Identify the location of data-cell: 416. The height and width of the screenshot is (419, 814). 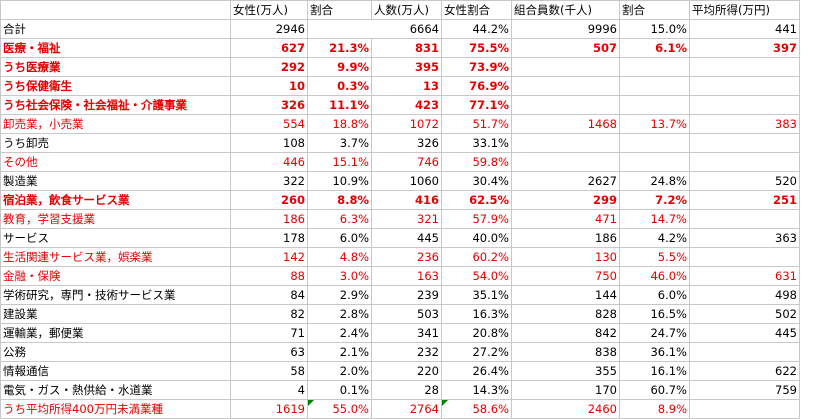
(406, 200).